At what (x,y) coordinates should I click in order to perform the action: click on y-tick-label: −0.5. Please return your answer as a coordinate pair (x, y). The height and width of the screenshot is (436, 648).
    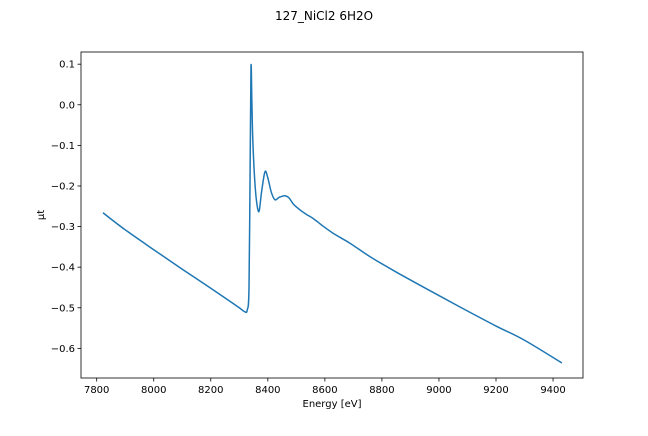
    Looking at the image, I should click on (63, 308).